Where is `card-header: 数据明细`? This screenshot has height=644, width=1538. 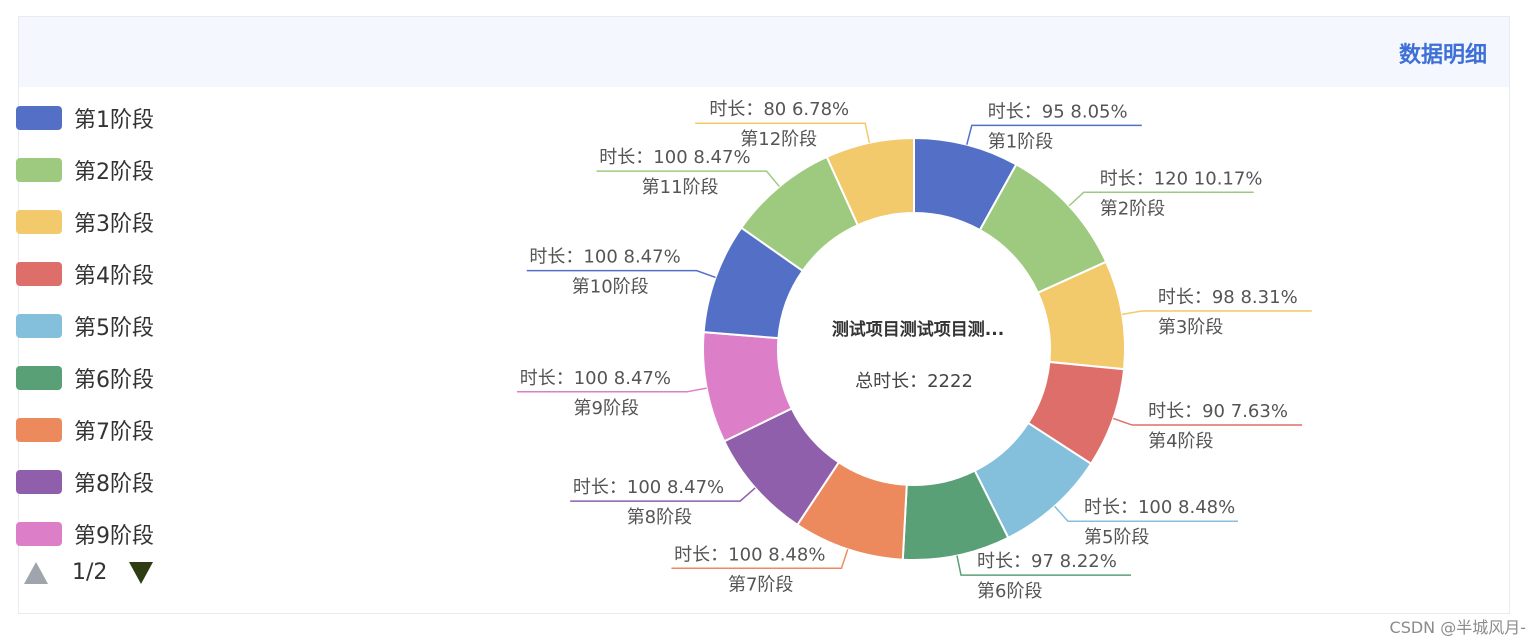
card-header: 数据明细 is located at coordinates (764, 52).